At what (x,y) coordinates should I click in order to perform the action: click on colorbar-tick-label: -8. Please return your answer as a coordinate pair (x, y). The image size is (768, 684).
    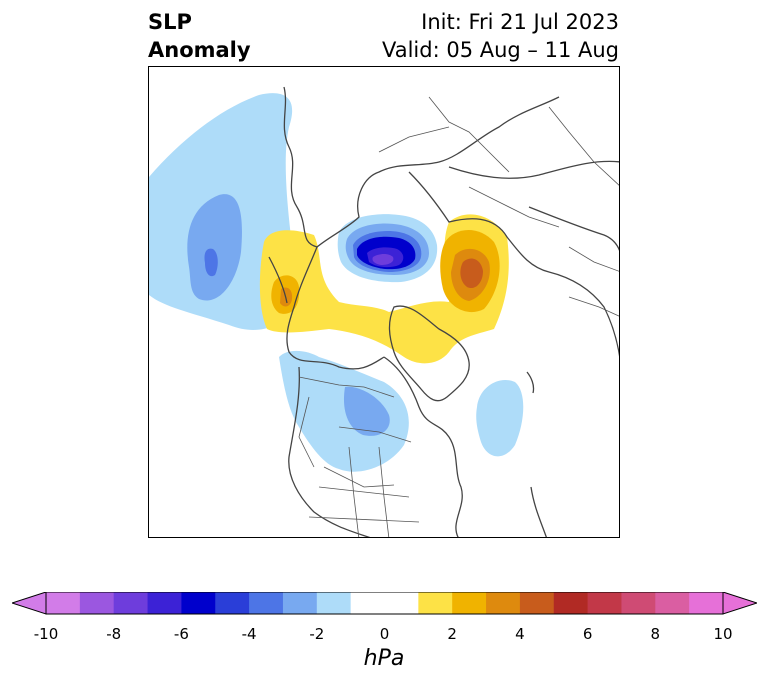
    Looking at the image, I should click on (114, 634).